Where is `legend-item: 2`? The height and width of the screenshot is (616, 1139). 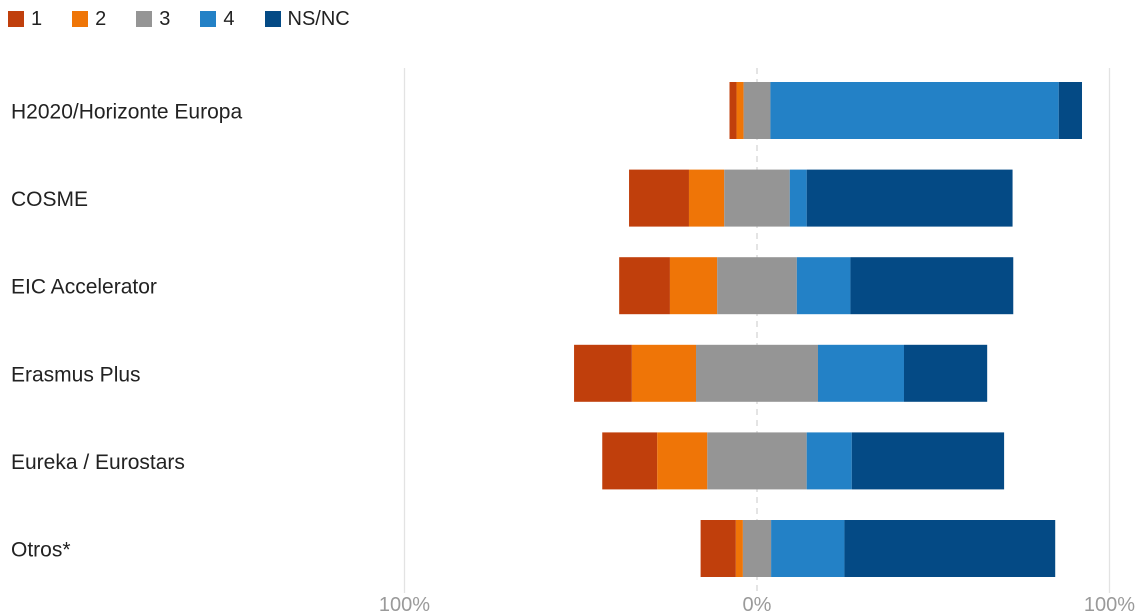 legend-item: 2 is located at coordinates (89, 19).